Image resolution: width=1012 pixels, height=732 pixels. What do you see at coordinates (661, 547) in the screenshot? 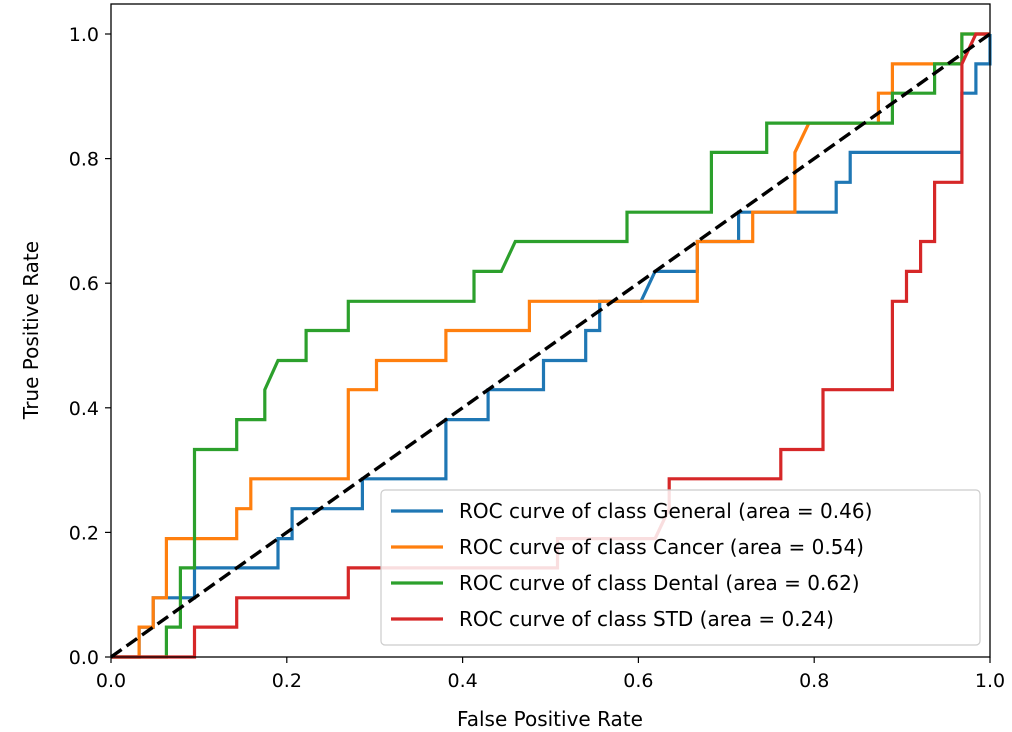
I see `legend-entry-2: ROC curve of class Cancer (area = 0.54)` at bounding box center [661, 547].